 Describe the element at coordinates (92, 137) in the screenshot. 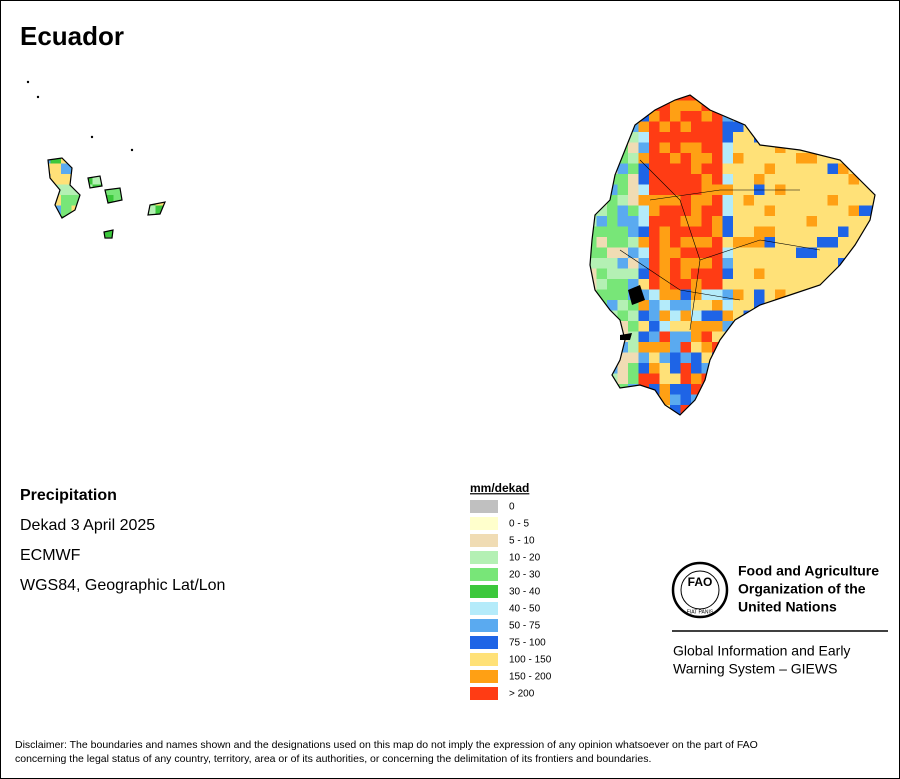

I see `islet` at that location.